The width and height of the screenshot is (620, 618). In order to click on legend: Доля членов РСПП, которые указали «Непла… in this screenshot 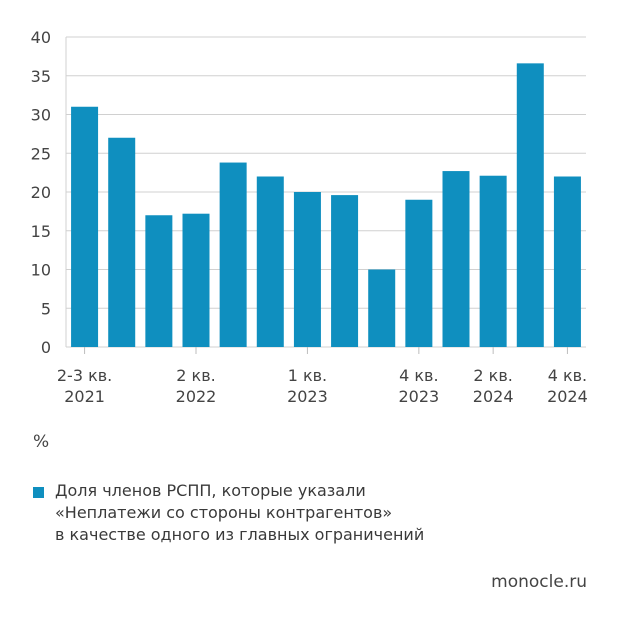, I will do `click(313, 513)`.